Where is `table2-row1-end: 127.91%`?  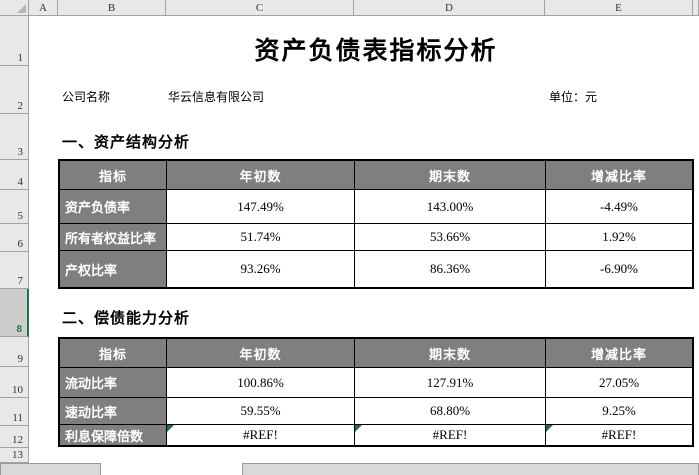
table2-row1-end: 127.91% is located at coordinates (450, 382).